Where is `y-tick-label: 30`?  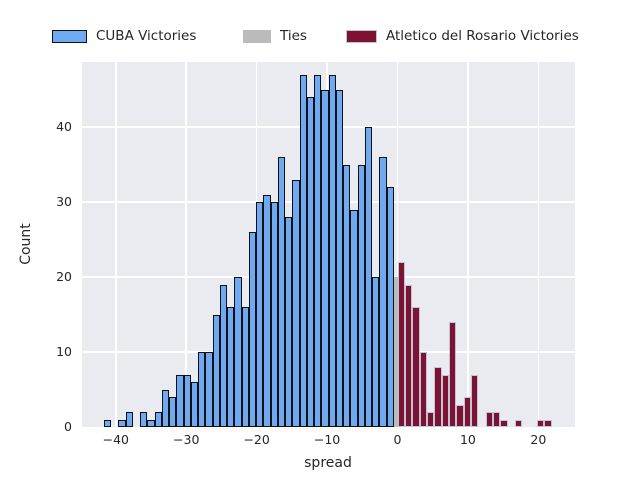 y-tick-label: 30 is located at coordinates (64, 202).